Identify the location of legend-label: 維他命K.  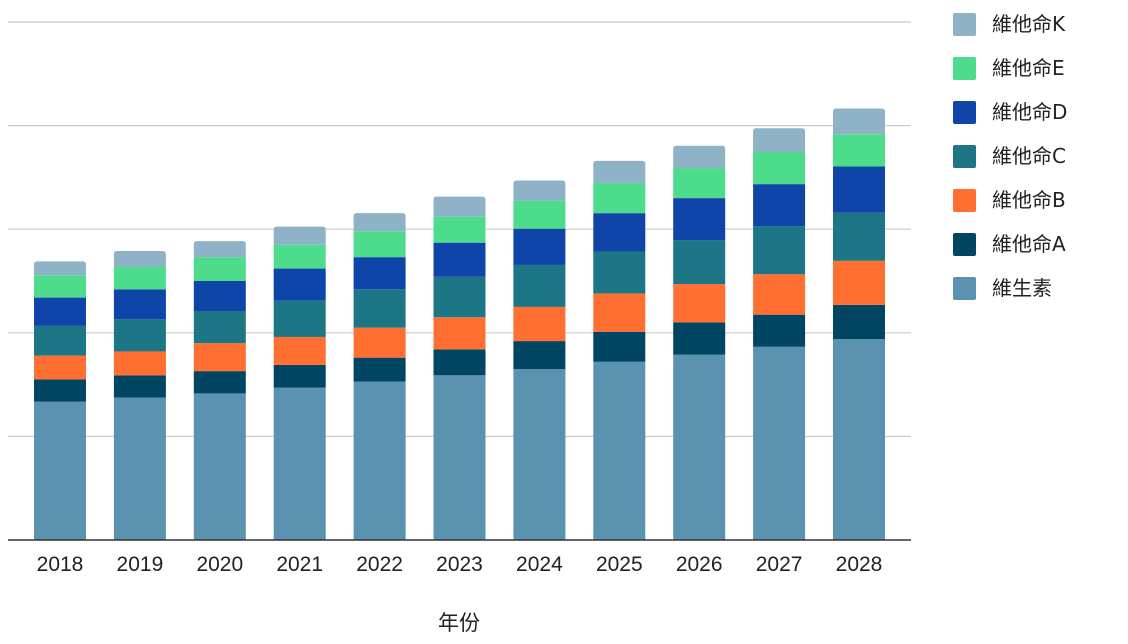
(1029, 24).